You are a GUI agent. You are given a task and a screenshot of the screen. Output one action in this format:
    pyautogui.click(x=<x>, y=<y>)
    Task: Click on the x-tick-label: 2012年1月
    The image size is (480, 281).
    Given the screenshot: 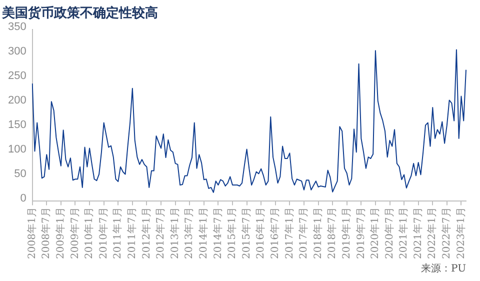 What is the action you would take?
    pyautogui.click(x=146, y=233)
    